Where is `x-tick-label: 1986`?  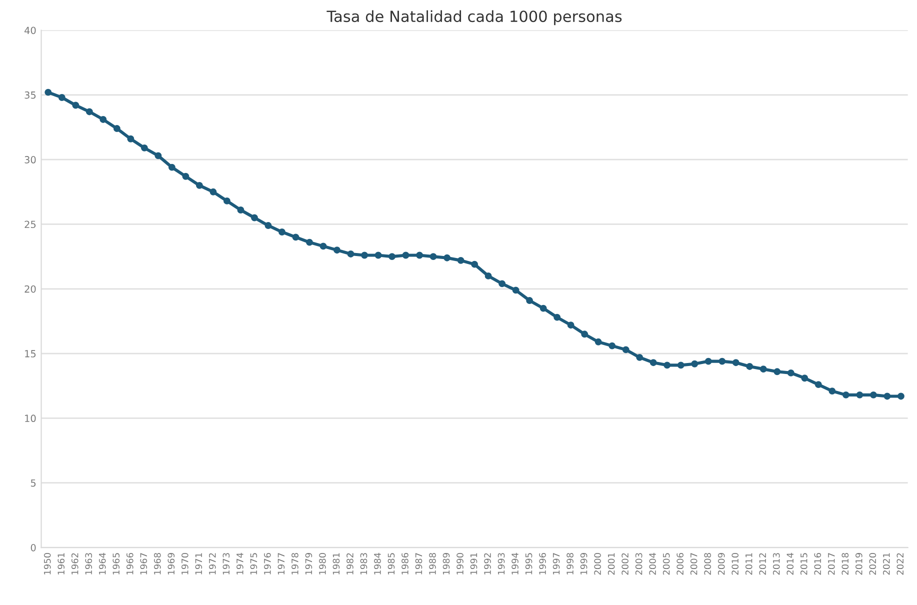
x-tick-label: 1986 is located at coordinates (405, 563).